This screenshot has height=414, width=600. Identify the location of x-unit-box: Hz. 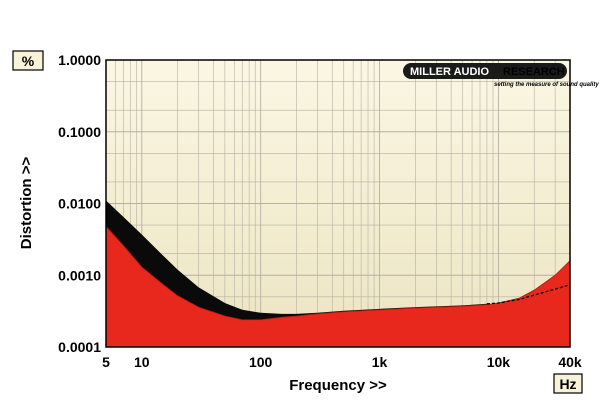
(568, 383).